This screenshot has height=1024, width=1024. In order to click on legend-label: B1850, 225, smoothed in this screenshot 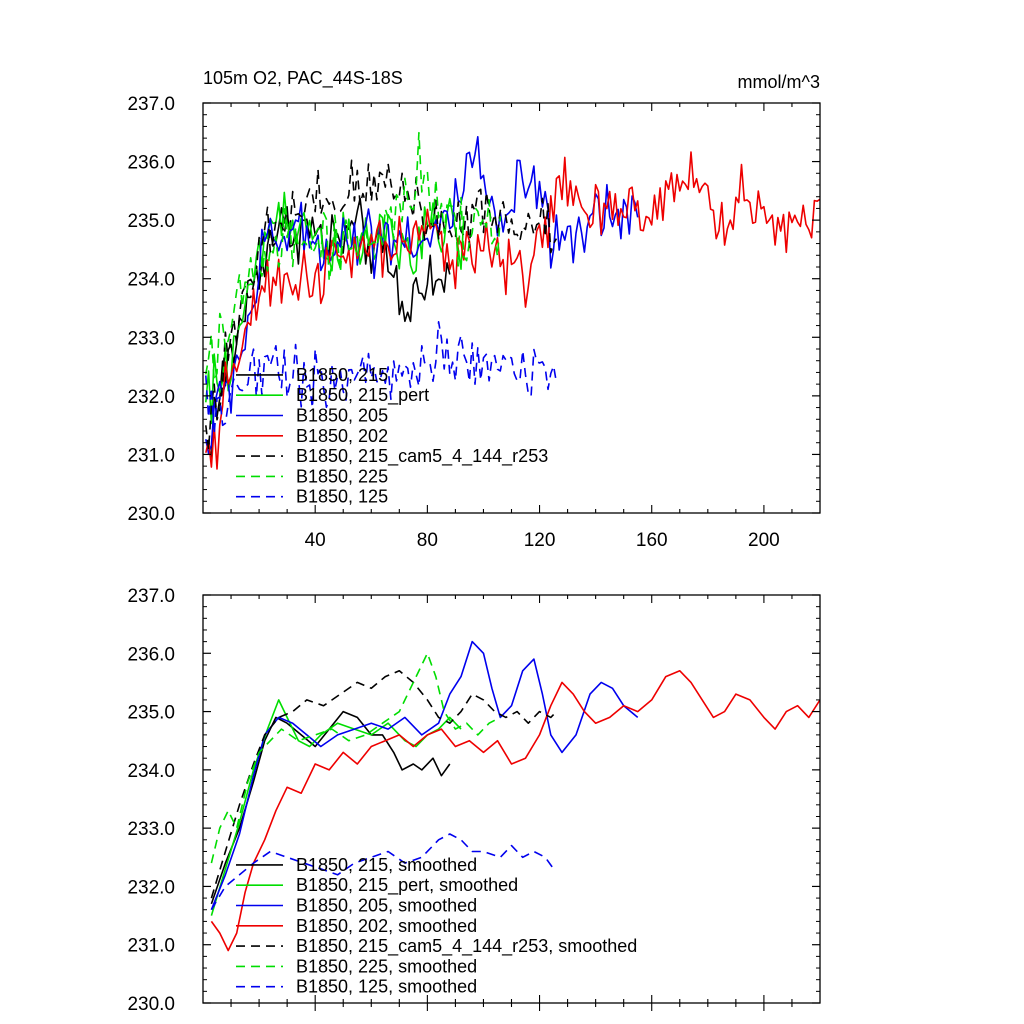, I will do `click(386, 966)`.